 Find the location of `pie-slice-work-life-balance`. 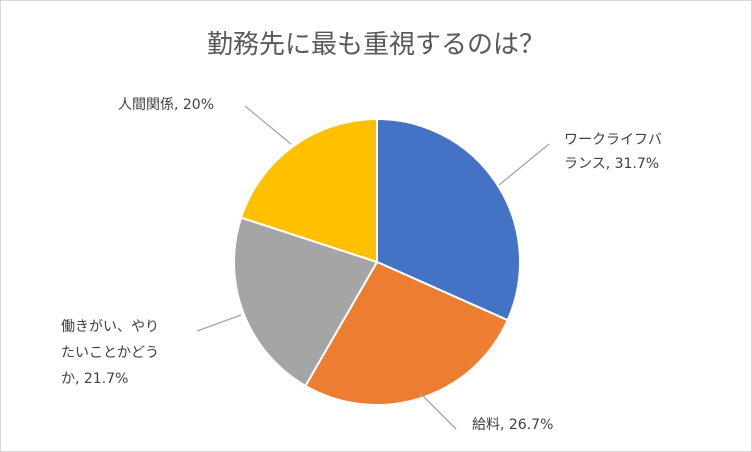

pie-slice-work-life-balance is located at coordinates (448, 219).